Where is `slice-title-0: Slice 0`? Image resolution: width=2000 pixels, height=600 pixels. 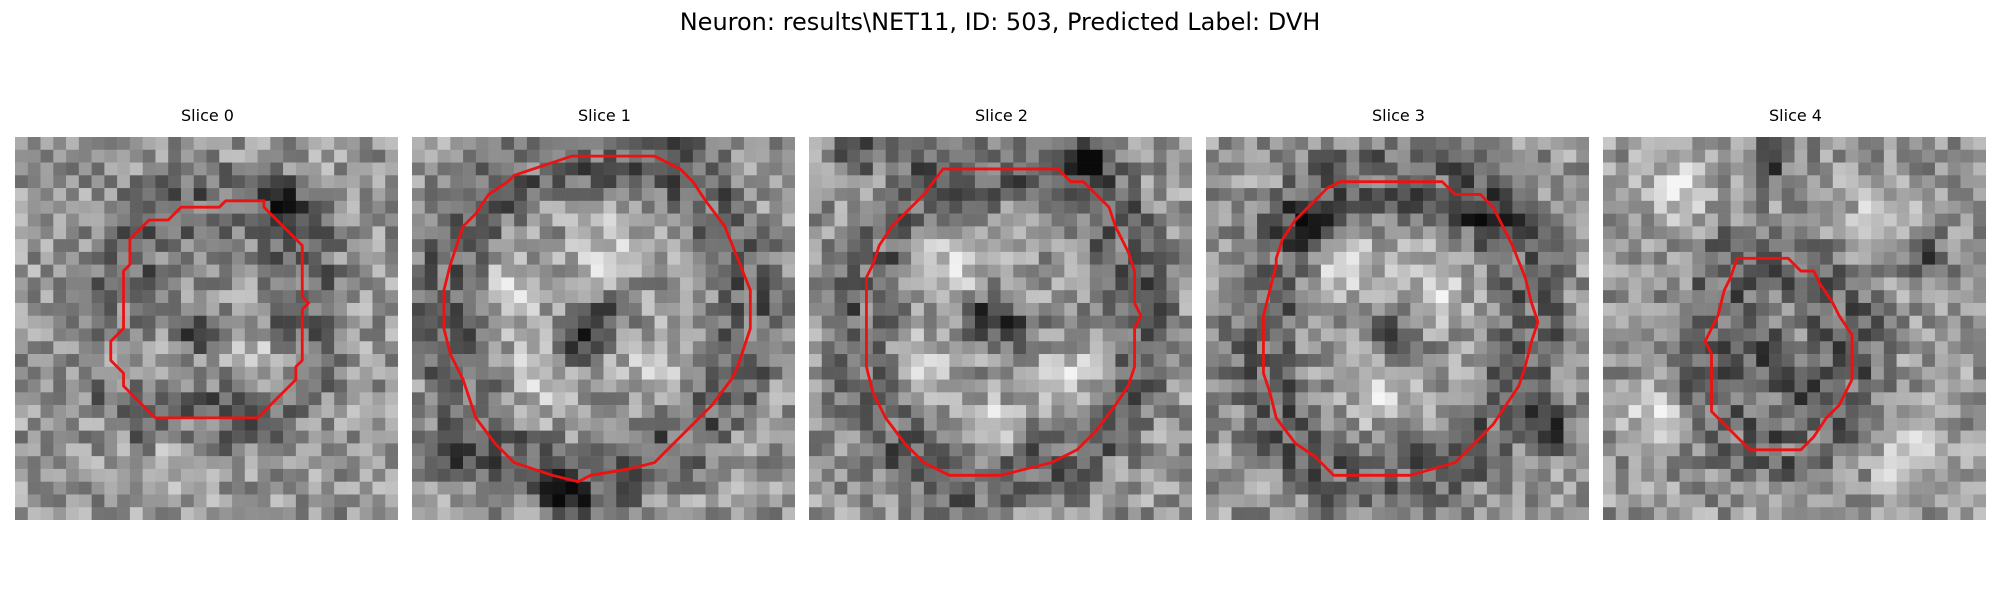
slice-title-0: Slice 0 is located at coordinates (207, 115).